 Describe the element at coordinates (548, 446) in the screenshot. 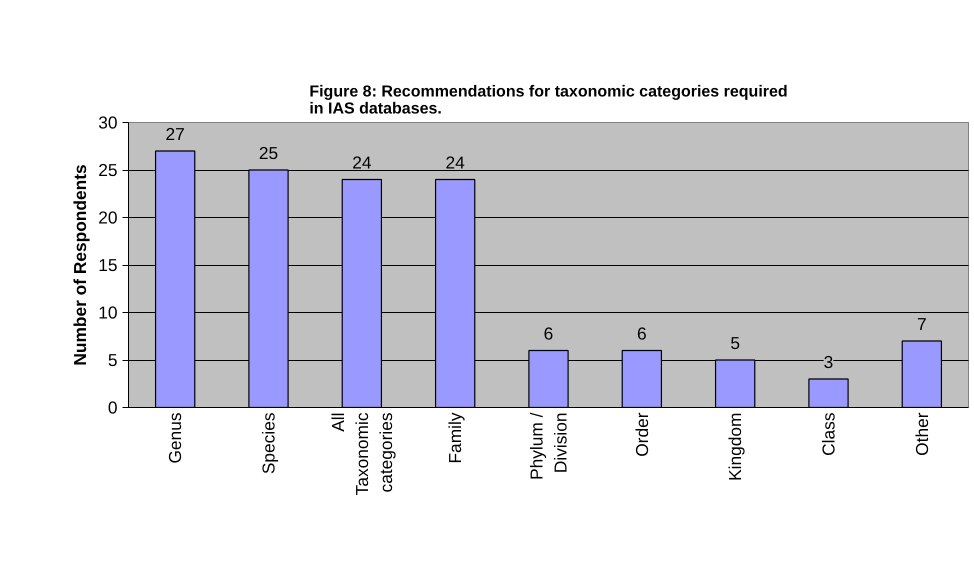

I see `x-tick-label: Phylum / Division` at that location.